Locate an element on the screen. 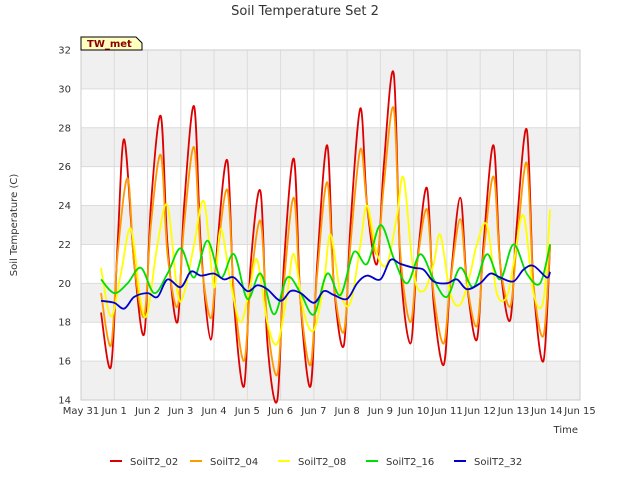 Image resolution: width=640 pixels, height=480 pixels. y-tick-label: 28 is located at coordinates (64, 128).